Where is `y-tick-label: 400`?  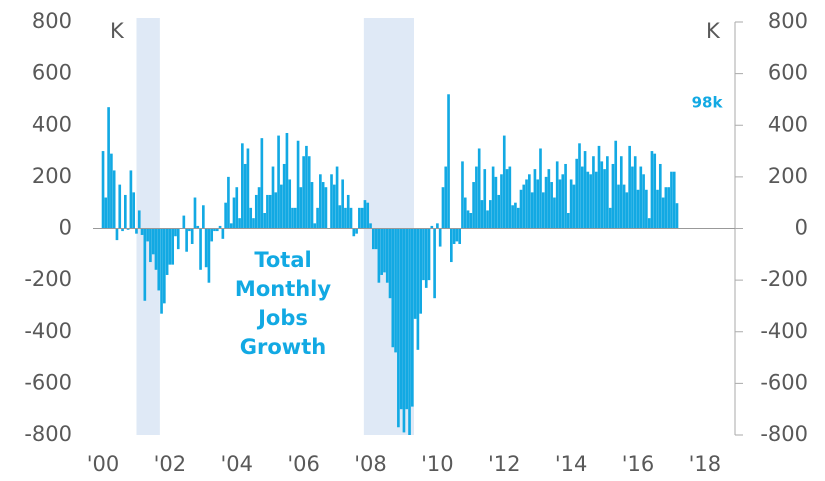 y-tick-label: 400 is located at coordinates (52, 124).